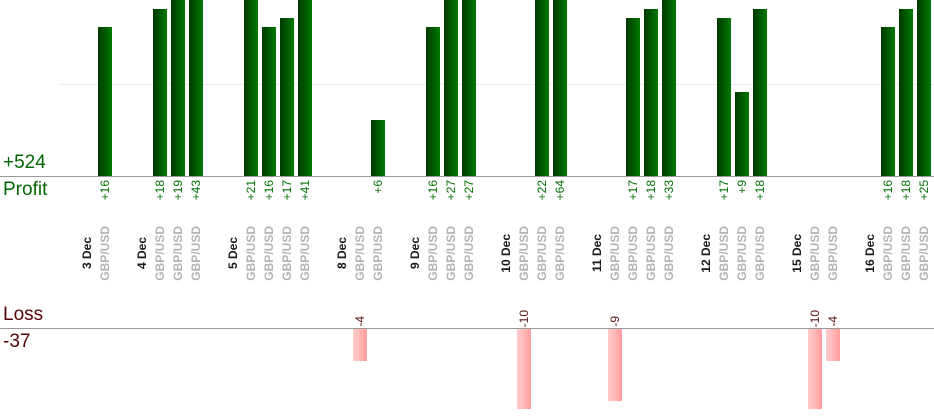 The image size is (934, 420). I want to click on profit-value-label-text: +9, so click(742, 187).